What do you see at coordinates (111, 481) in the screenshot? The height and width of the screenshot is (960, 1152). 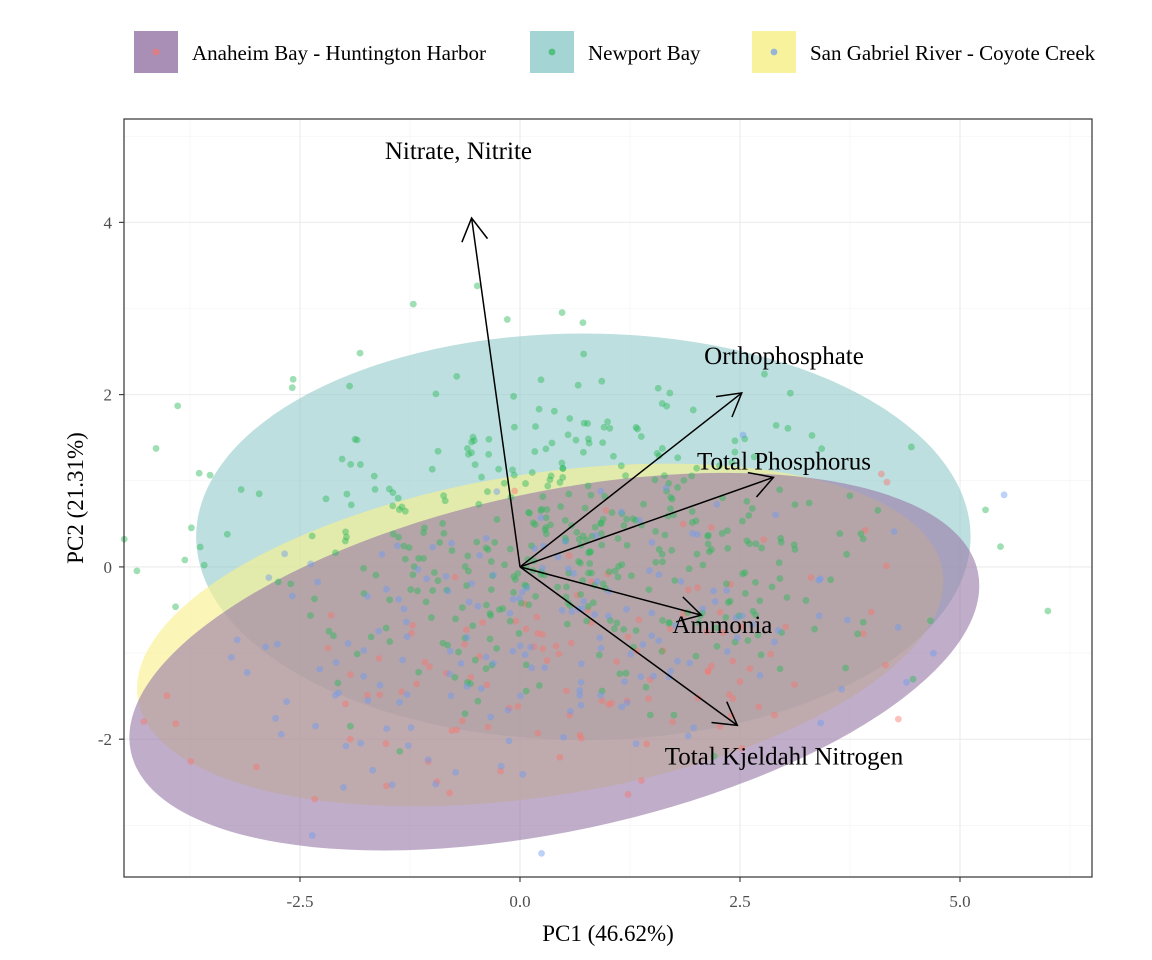 I see `y-axis: -2 0 2 4` at bounding box center [111, 481].